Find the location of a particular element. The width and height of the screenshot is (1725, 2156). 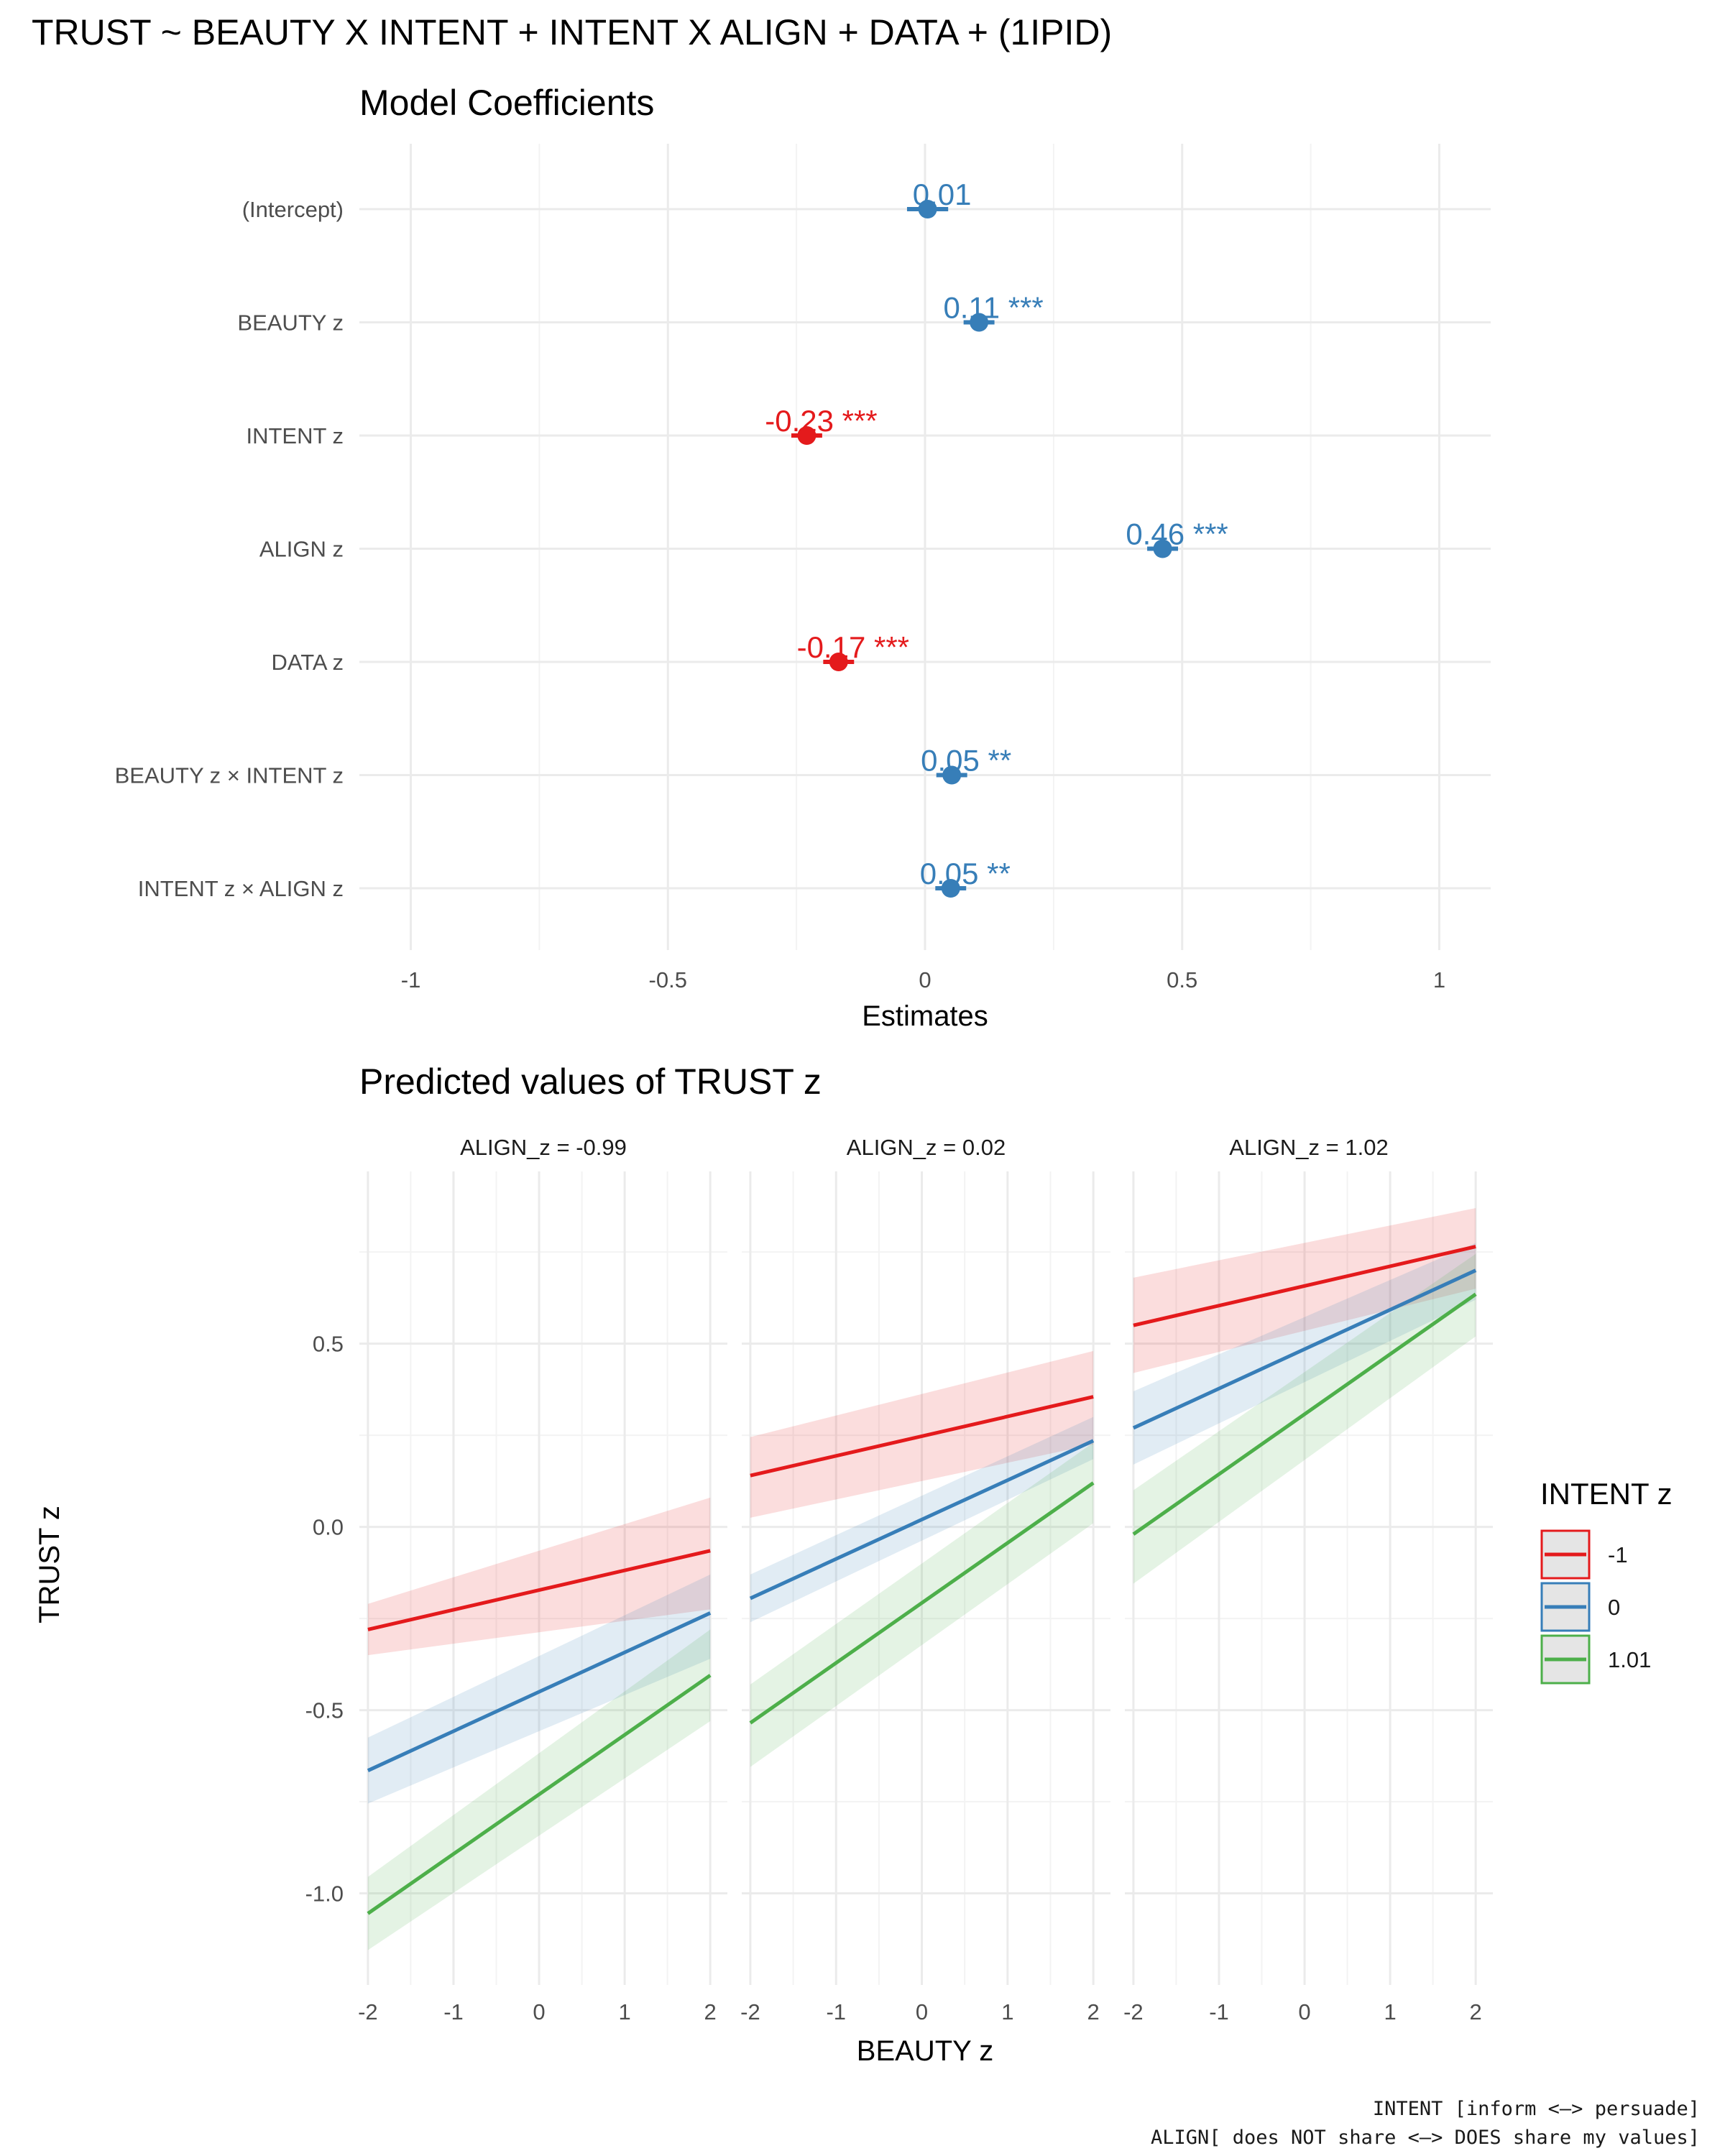

coef-value-label: 0.01 is located at coordinates (942, 194).